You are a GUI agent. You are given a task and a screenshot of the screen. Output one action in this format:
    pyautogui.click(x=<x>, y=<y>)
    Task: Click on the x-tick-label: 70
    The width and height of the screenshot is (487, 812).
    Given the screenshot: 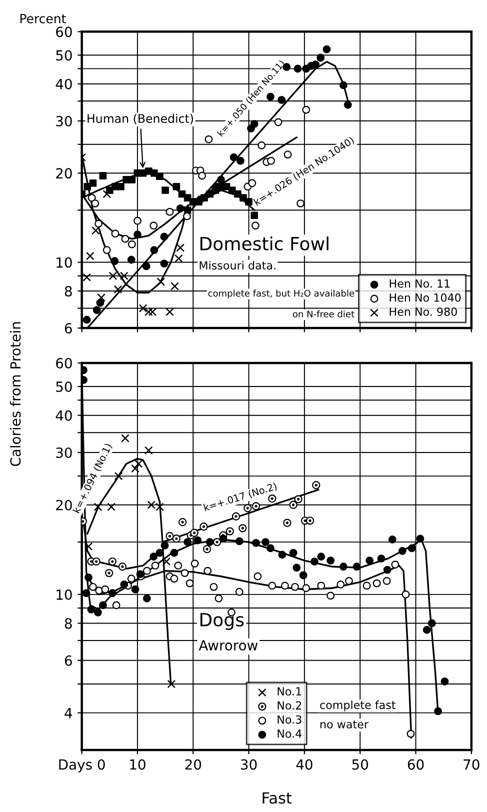 What is the action you would take?
    pyautogui.click(x=472, y=764)
    